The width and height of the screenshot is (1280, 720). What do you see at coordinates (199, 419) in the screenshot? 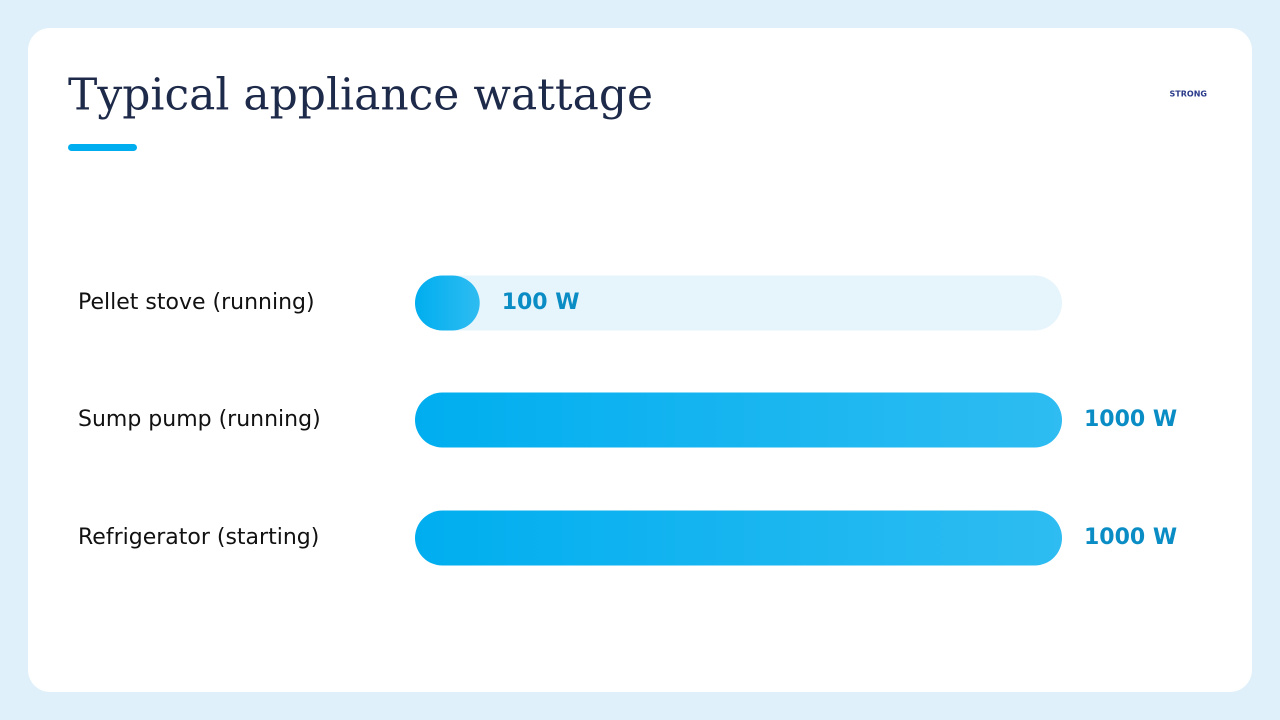
I see `category-label: Sump pump (running)` at bounding box center [199, 419].